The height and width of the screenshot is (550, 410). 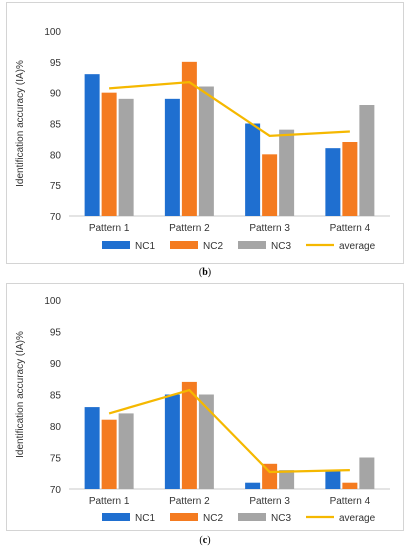 I want to click on caption-c-close: ), so click(x=209, y=540).